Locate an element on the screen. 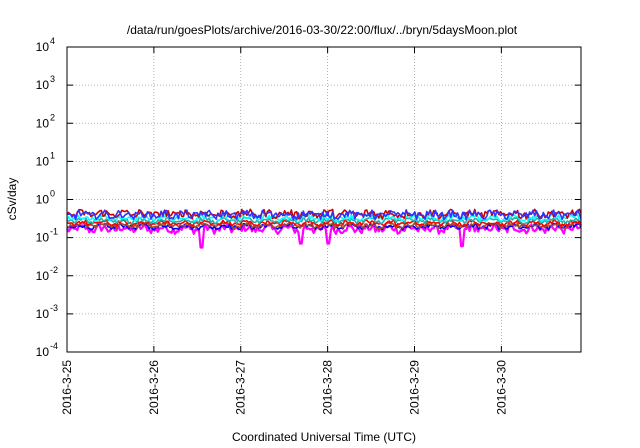 The image size is (640, 448). y-axis-label: cSv/day is located at coordinates (12, 199).